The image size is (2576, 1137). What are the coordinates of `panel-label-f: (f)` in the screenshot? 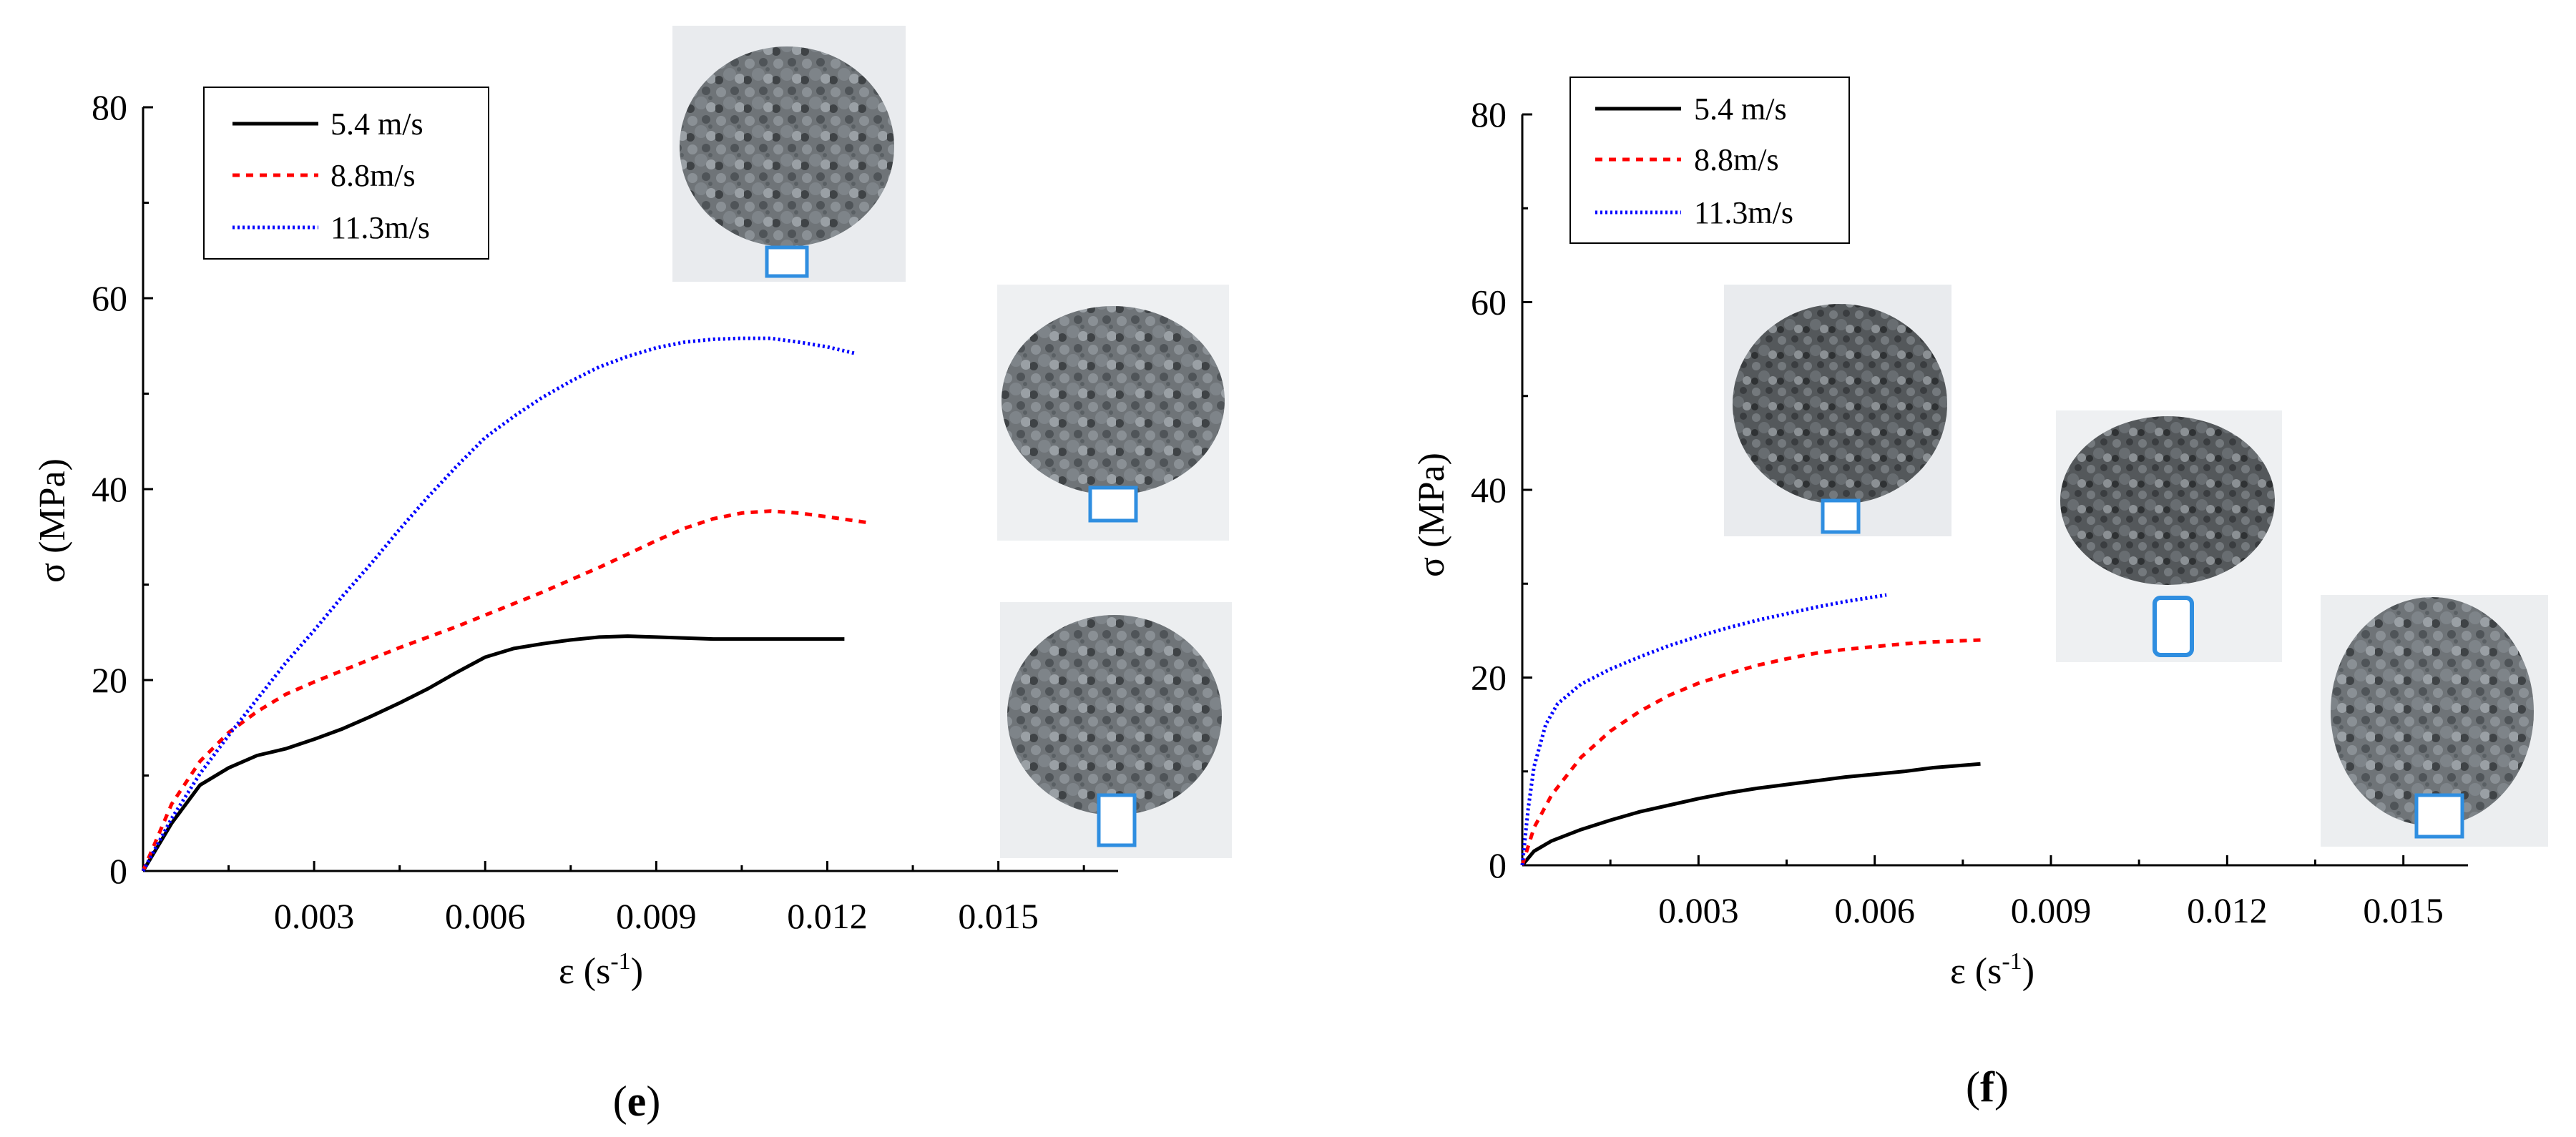 It's located at (1987, 1087).